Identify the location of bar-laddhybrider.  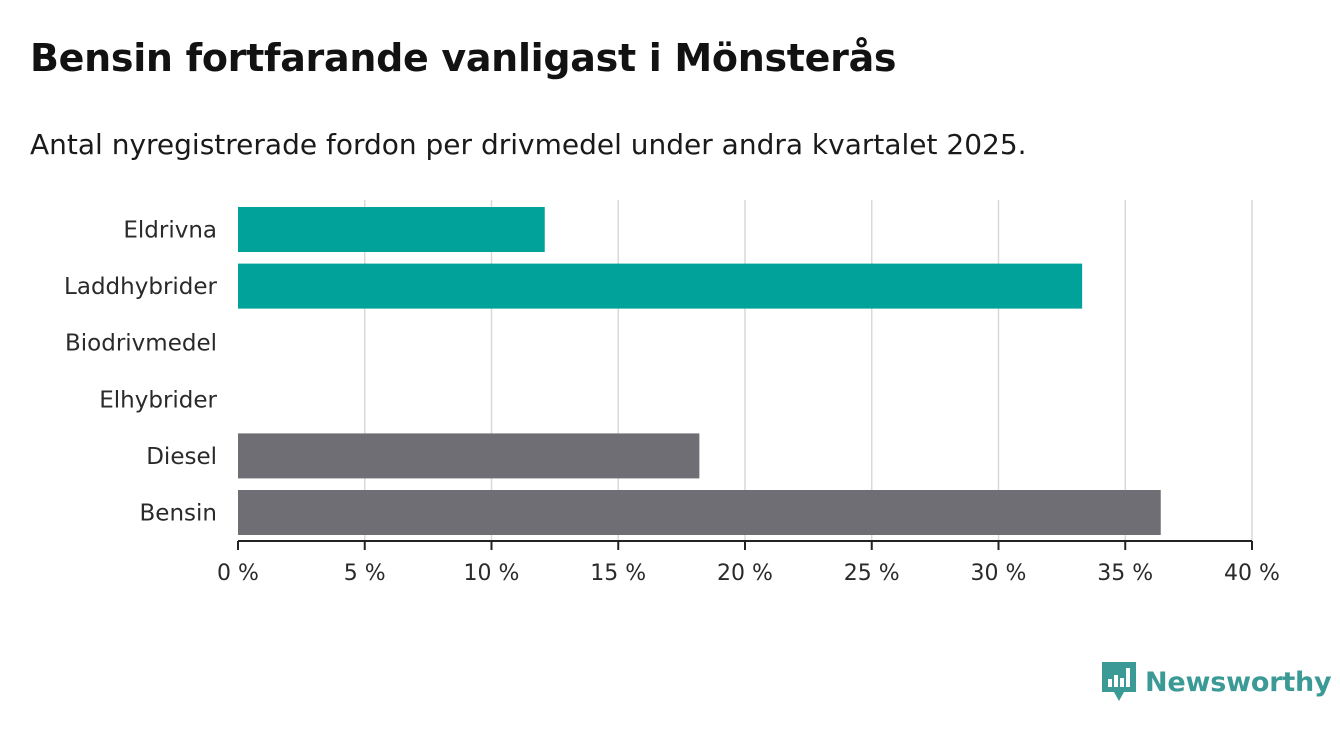
(660, 286).